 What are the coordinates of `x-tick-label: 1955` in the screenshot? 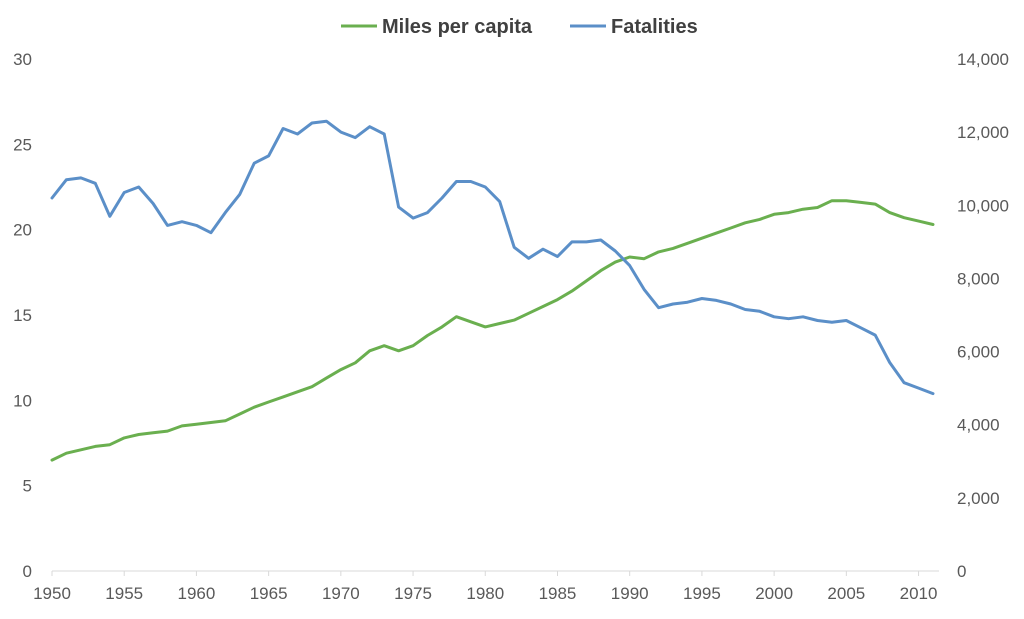 It's located at (124, 593).